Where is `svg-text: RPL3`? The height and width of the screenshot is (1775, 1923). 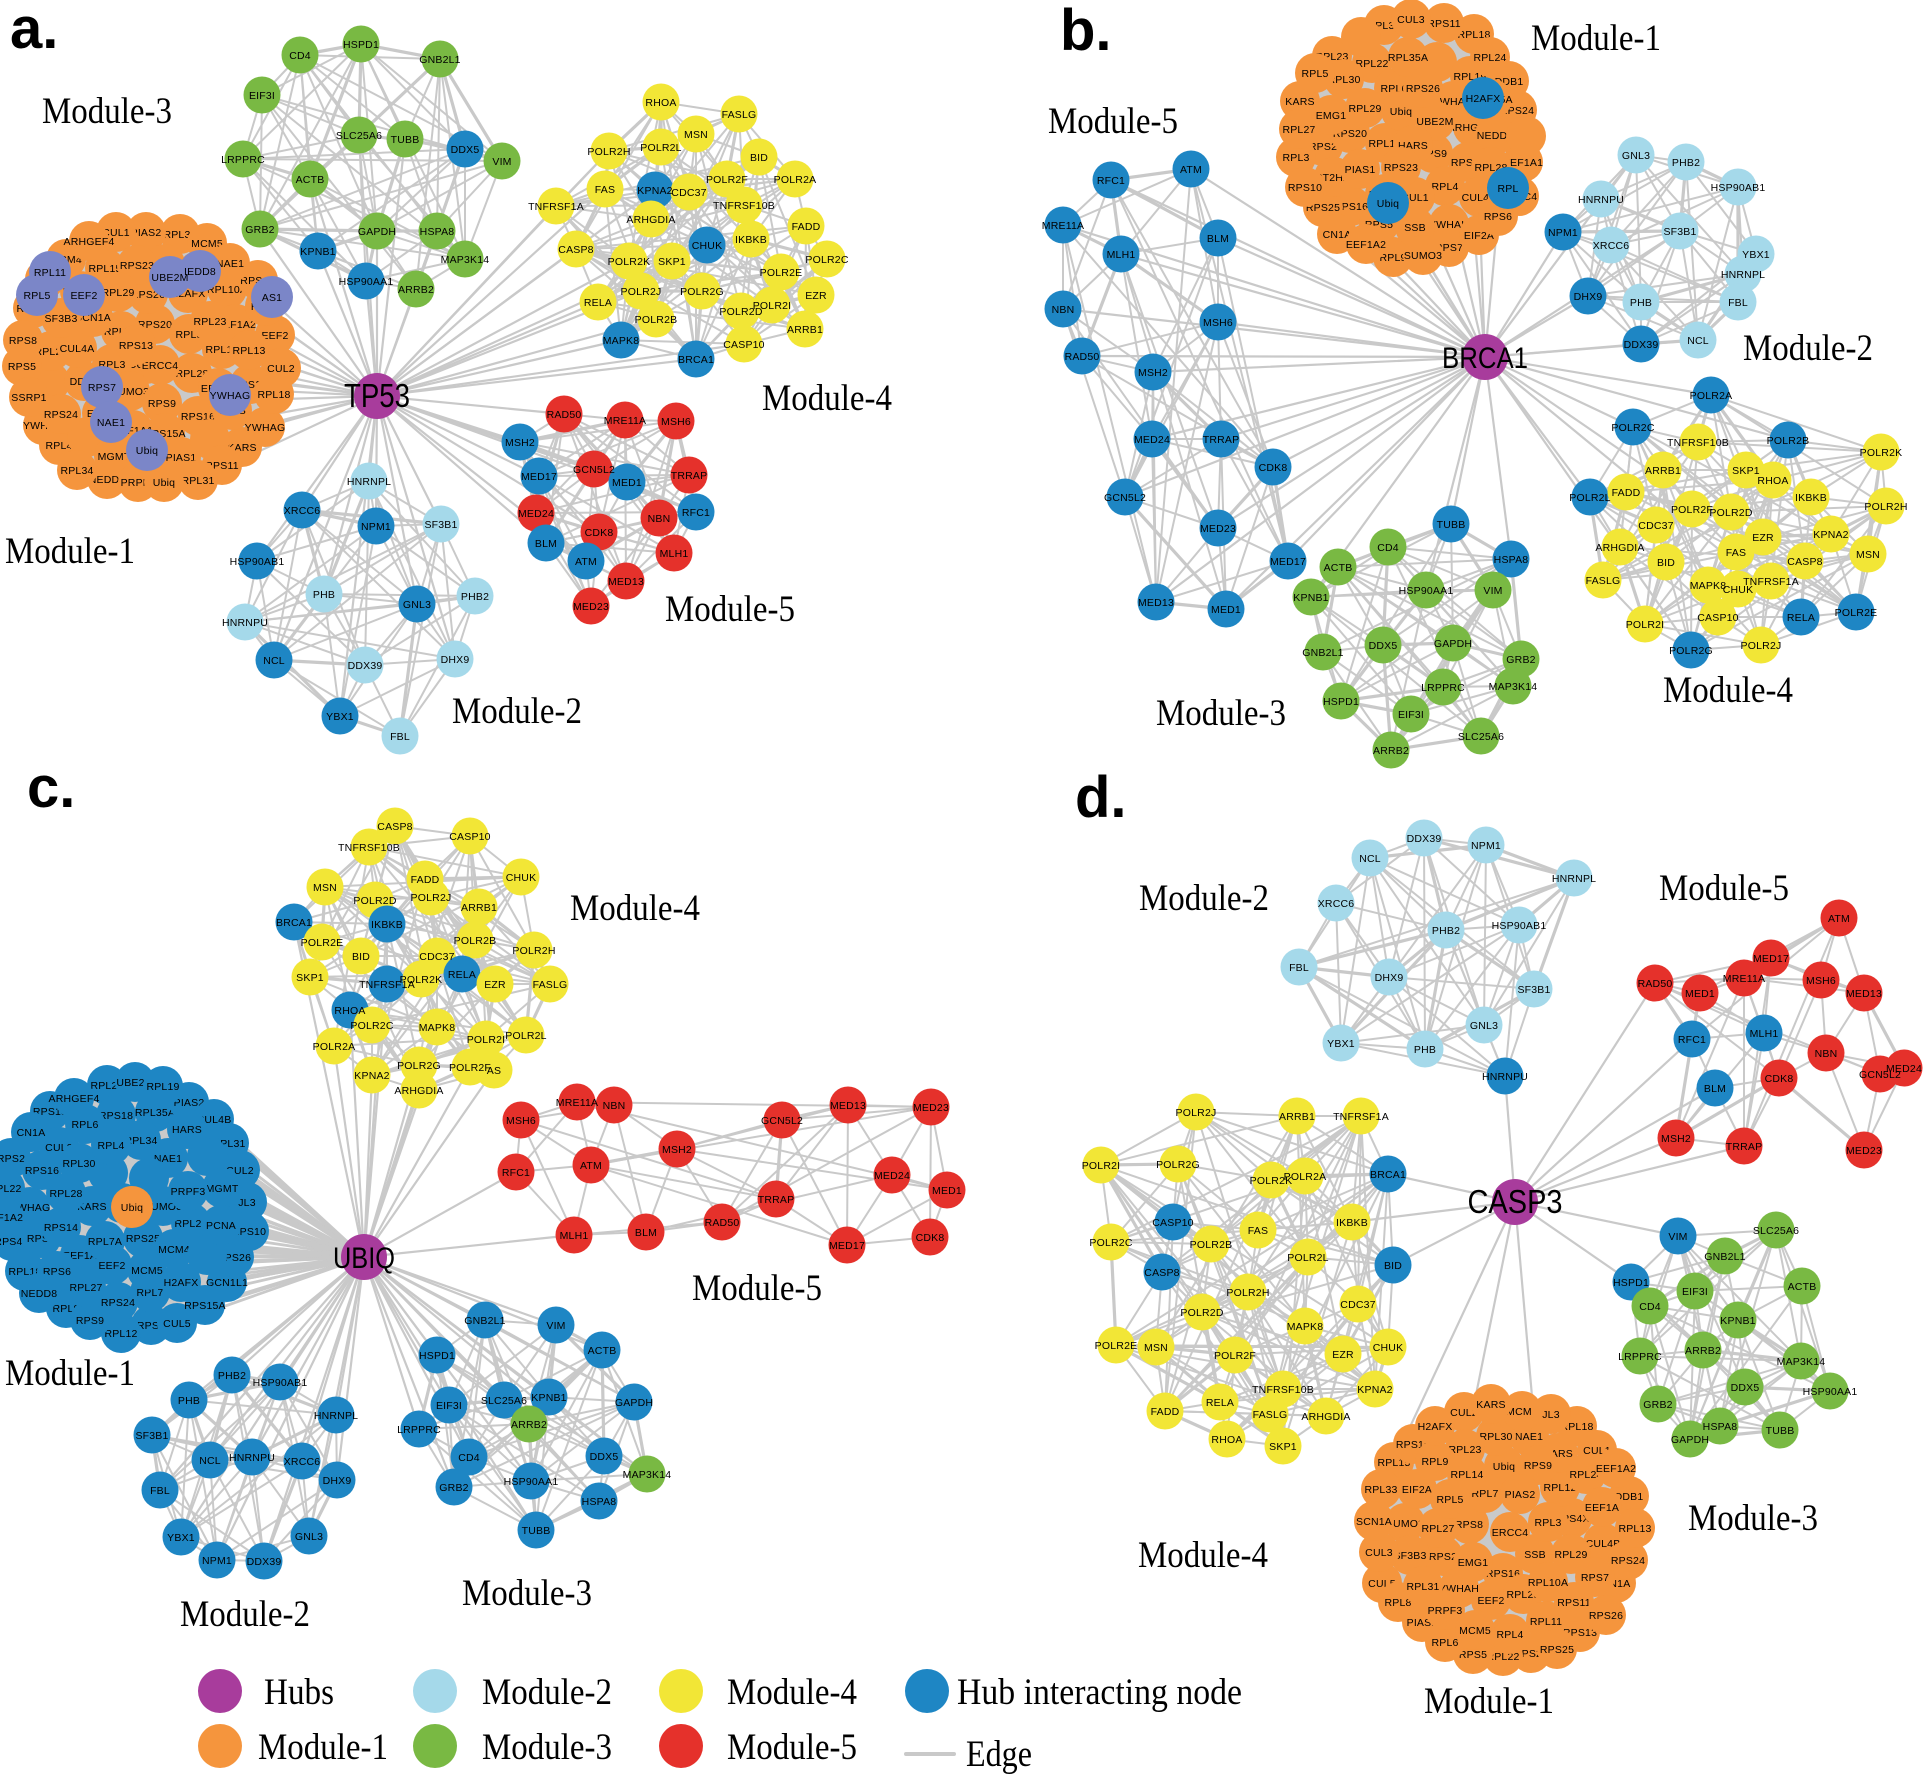 svg-text: RPL3 is located at coordinates (1295, 158).